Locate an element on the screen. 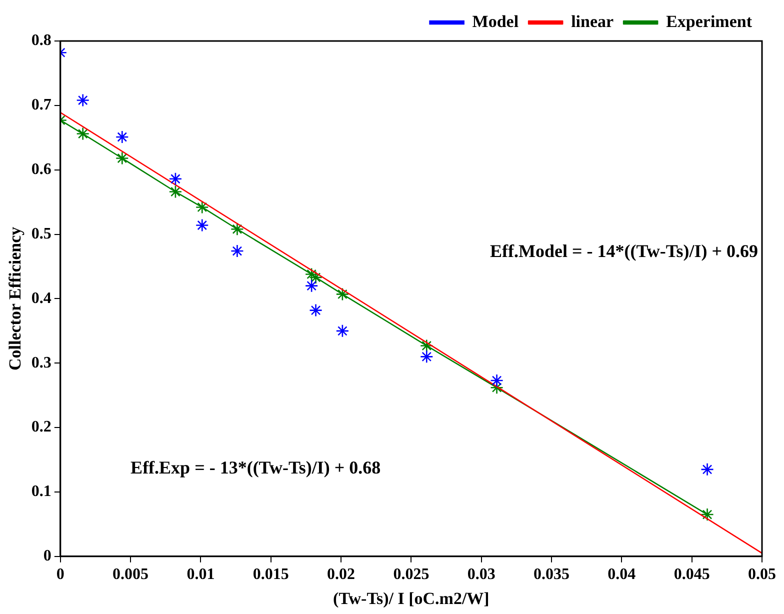 The height and width of the screenshot is (614, 784). x-tick-label: 0 is located at coordinates (60, 575).